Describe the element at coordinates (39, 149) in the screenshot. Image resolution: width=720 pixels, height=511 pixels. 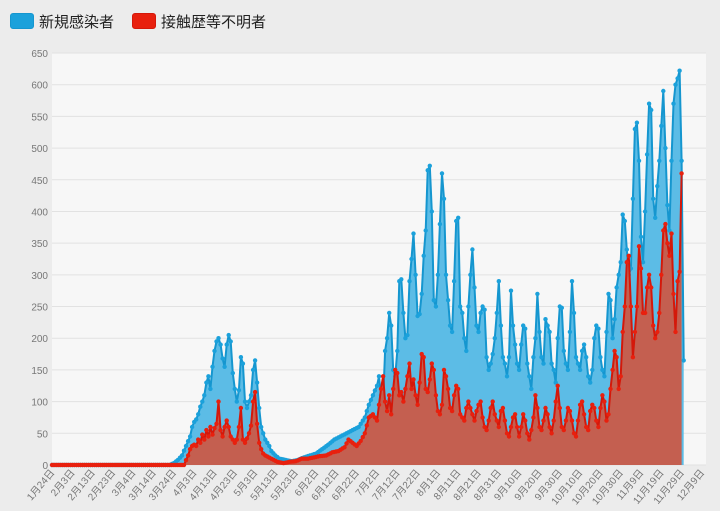
I see `y-tick-label: 500` at that location.